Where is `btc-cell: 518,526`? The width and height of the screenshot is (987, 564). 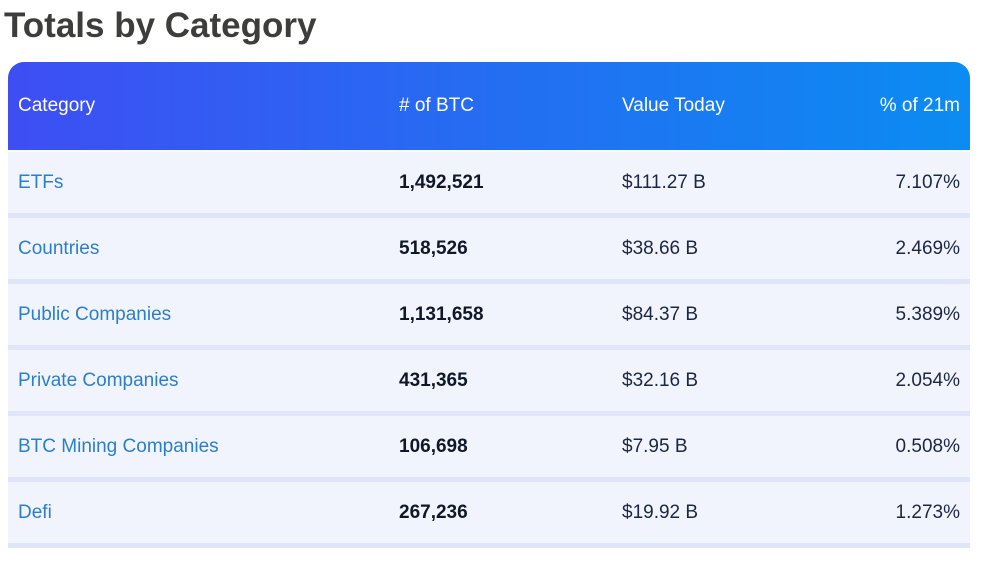
btc-cell: 518,526 is located at coordinates (433, 248).